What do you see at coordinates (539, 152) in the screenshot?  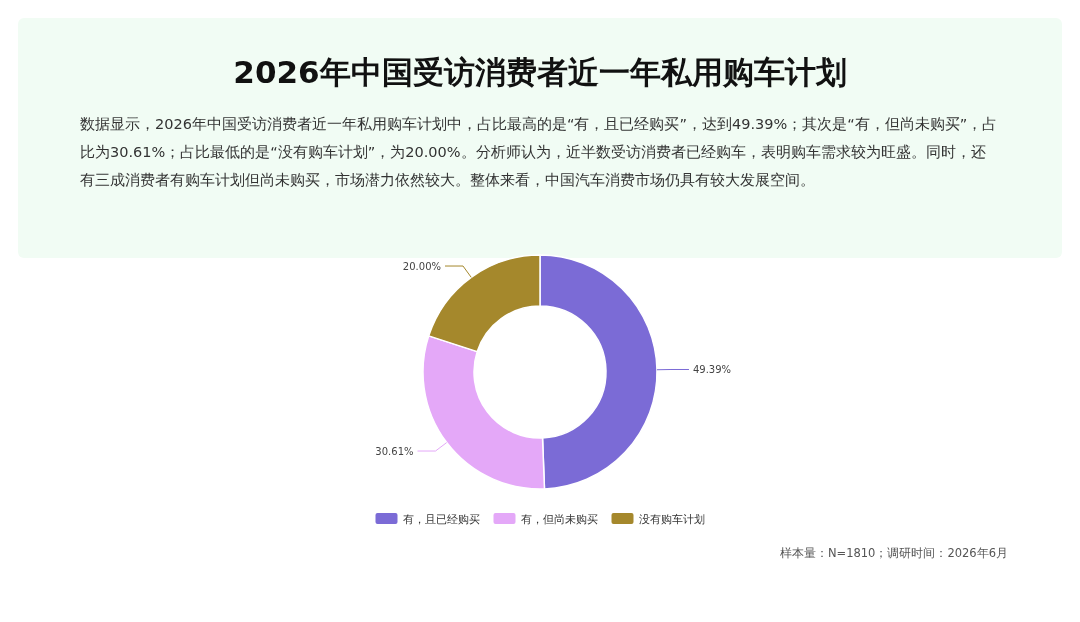 I see `chart-subtitle: 数据显示，2026年中国受访消费者近一年私用购车计划中，占比最高的是“有，且已经购买”，达到49.39%；其次是“有，但尚未购买”，占比为30.61%；占比最低的是“没有购车计划”，为20.00%。分析师认为，近半数受访消费者已经购车，表明购车需求较为旺盛。同时，还有三成消费者有购车计划但尚未购买，市场潜力依然较大。整体来看，中国汽车消费市场仍具有较大发展空间。` at bounding box center [539, 152].